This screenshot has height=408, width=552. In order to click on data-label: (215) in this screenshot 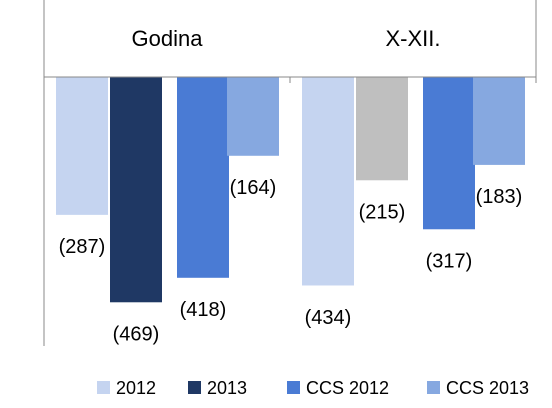, I will do `click(382, 213)`.